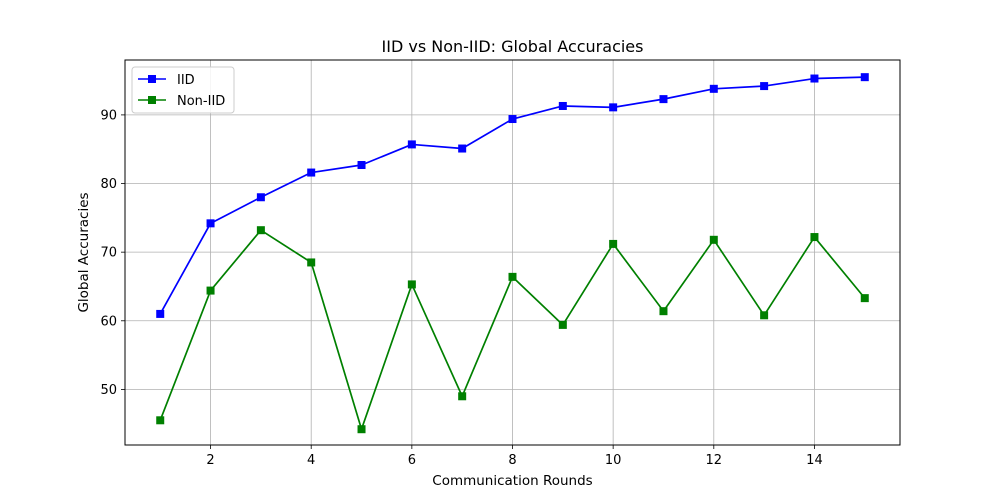 Image resolution: width=1000 pixels, height=500 pixels. I want to click on y-tick-label: 70, so click(108, 253).